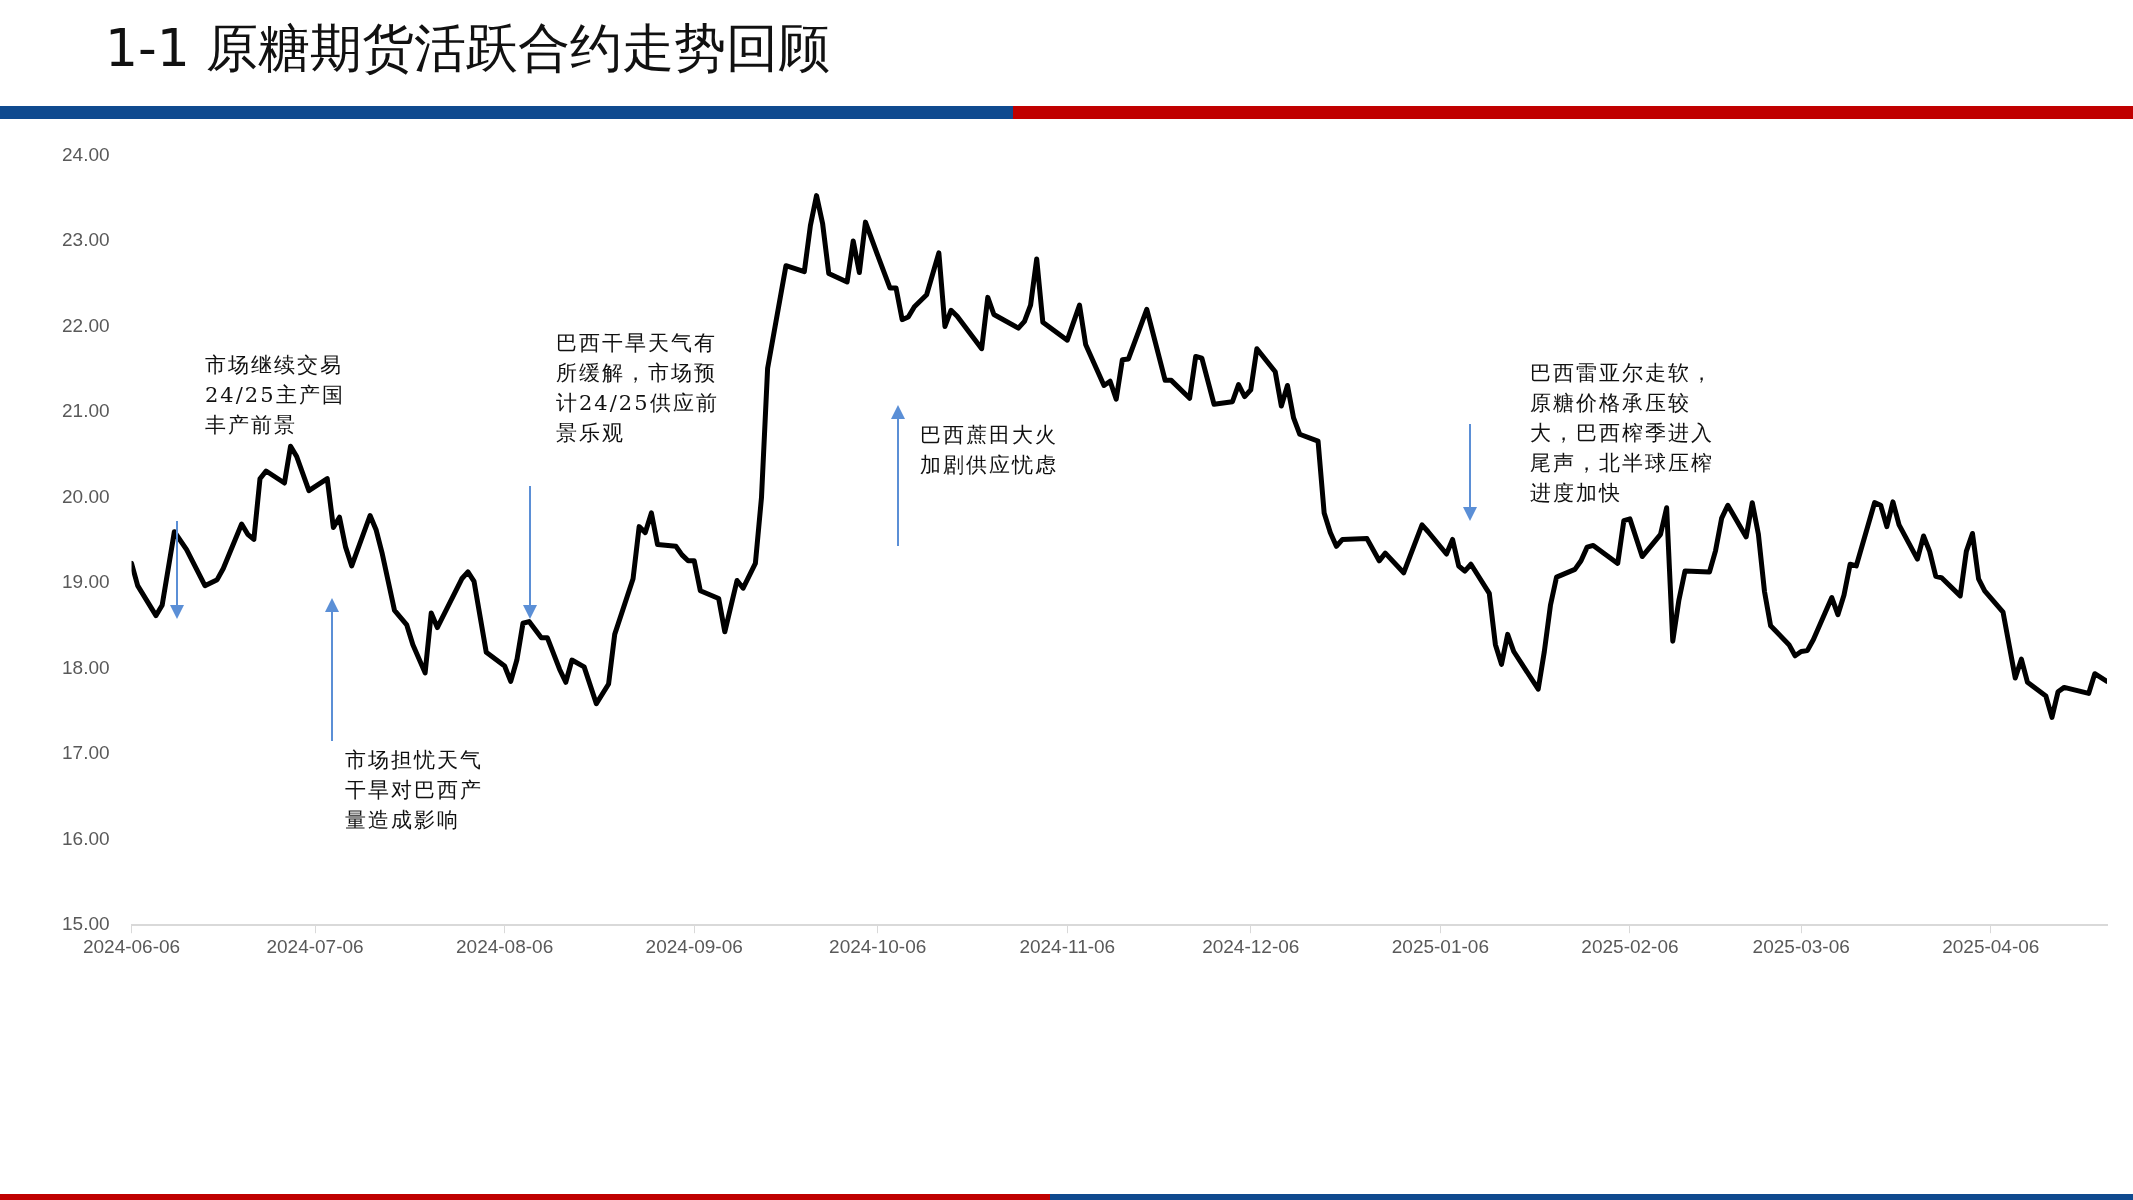 This screenshot has height=1200, width=2133. I want to click on y-tick-label: 20.00, so click(86, 496).